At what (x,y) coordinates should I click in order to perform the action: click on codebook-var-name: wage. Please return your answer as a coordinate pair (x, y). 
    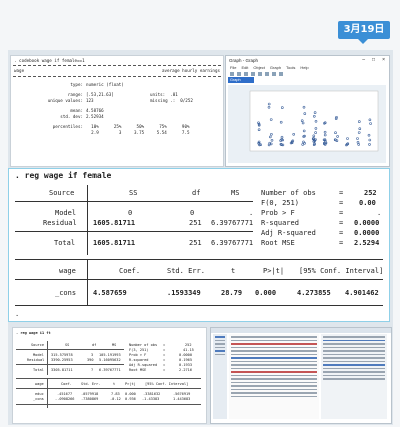
    Looking at the image, I should click on (19, 71).